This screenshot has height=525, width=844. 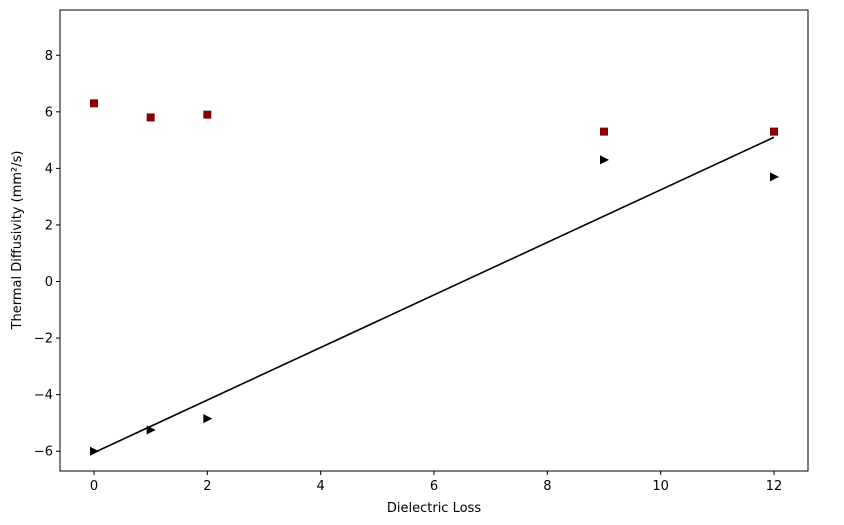 What do you see at coordinates (49, 112) in the screenshot?
I see `y-tick-label: 6` at bounding box center [49, 112].